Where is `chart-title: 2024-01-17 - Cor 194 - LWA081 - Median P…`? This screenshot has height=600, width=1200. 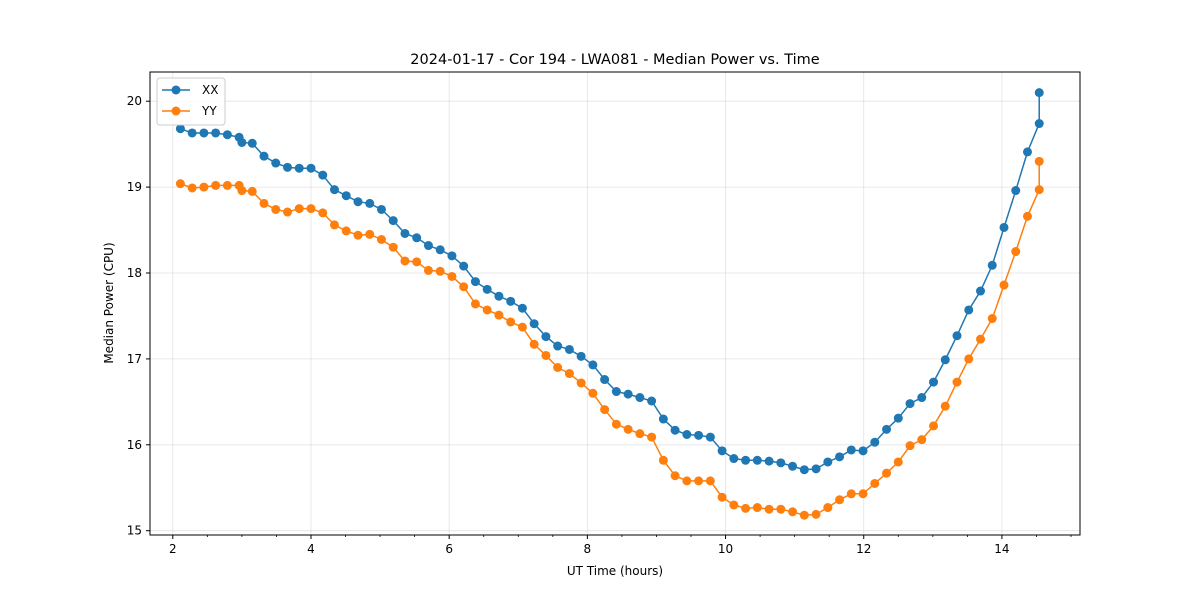 chart-title: 2024-01-17 - Cor 194 - LWA081 - Median P… is located at coordinates (614, 60).